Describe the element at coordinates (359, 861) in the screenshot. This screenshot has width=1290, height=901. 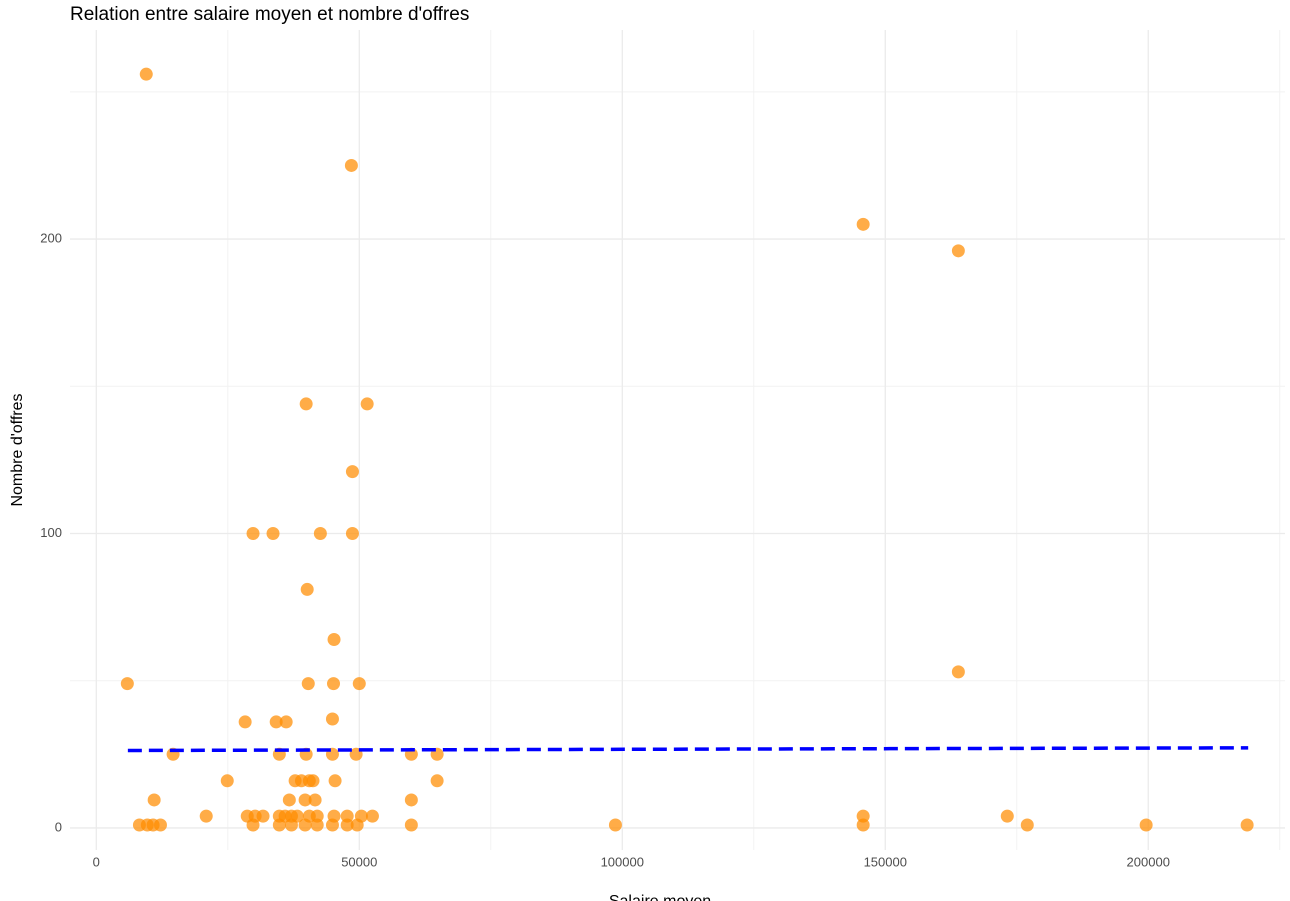
I see `x-tick-label: 50000` at that location.